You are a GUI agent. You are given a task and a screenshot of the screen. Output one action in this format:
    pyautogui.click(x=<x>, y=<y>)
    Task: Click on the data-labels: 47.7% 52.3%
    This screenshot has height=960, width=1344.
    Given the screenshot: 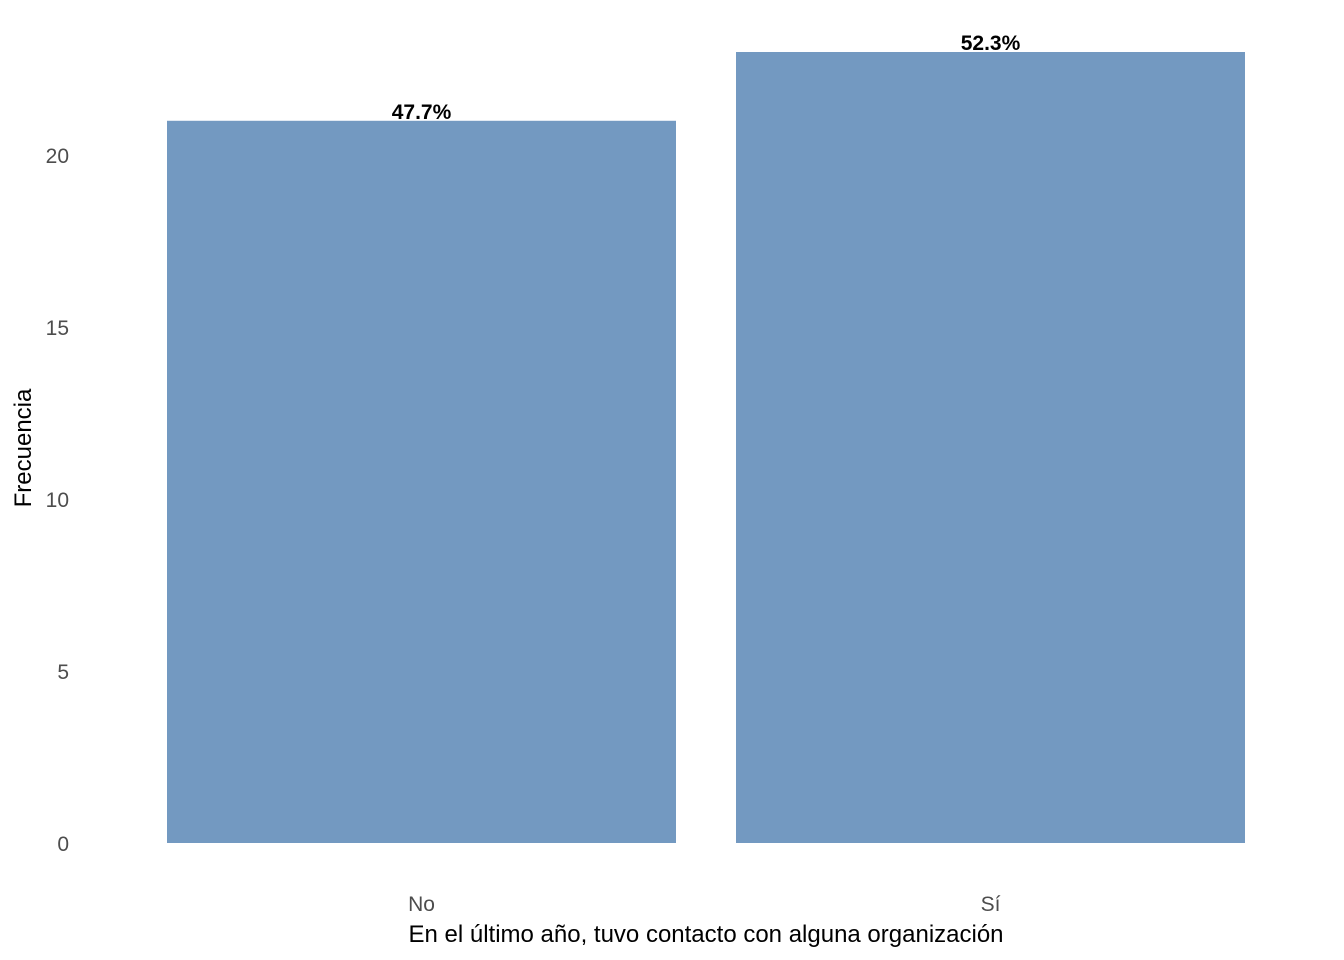 What is the action you would take?
    pyautogui.click(x=706, y=78)
    